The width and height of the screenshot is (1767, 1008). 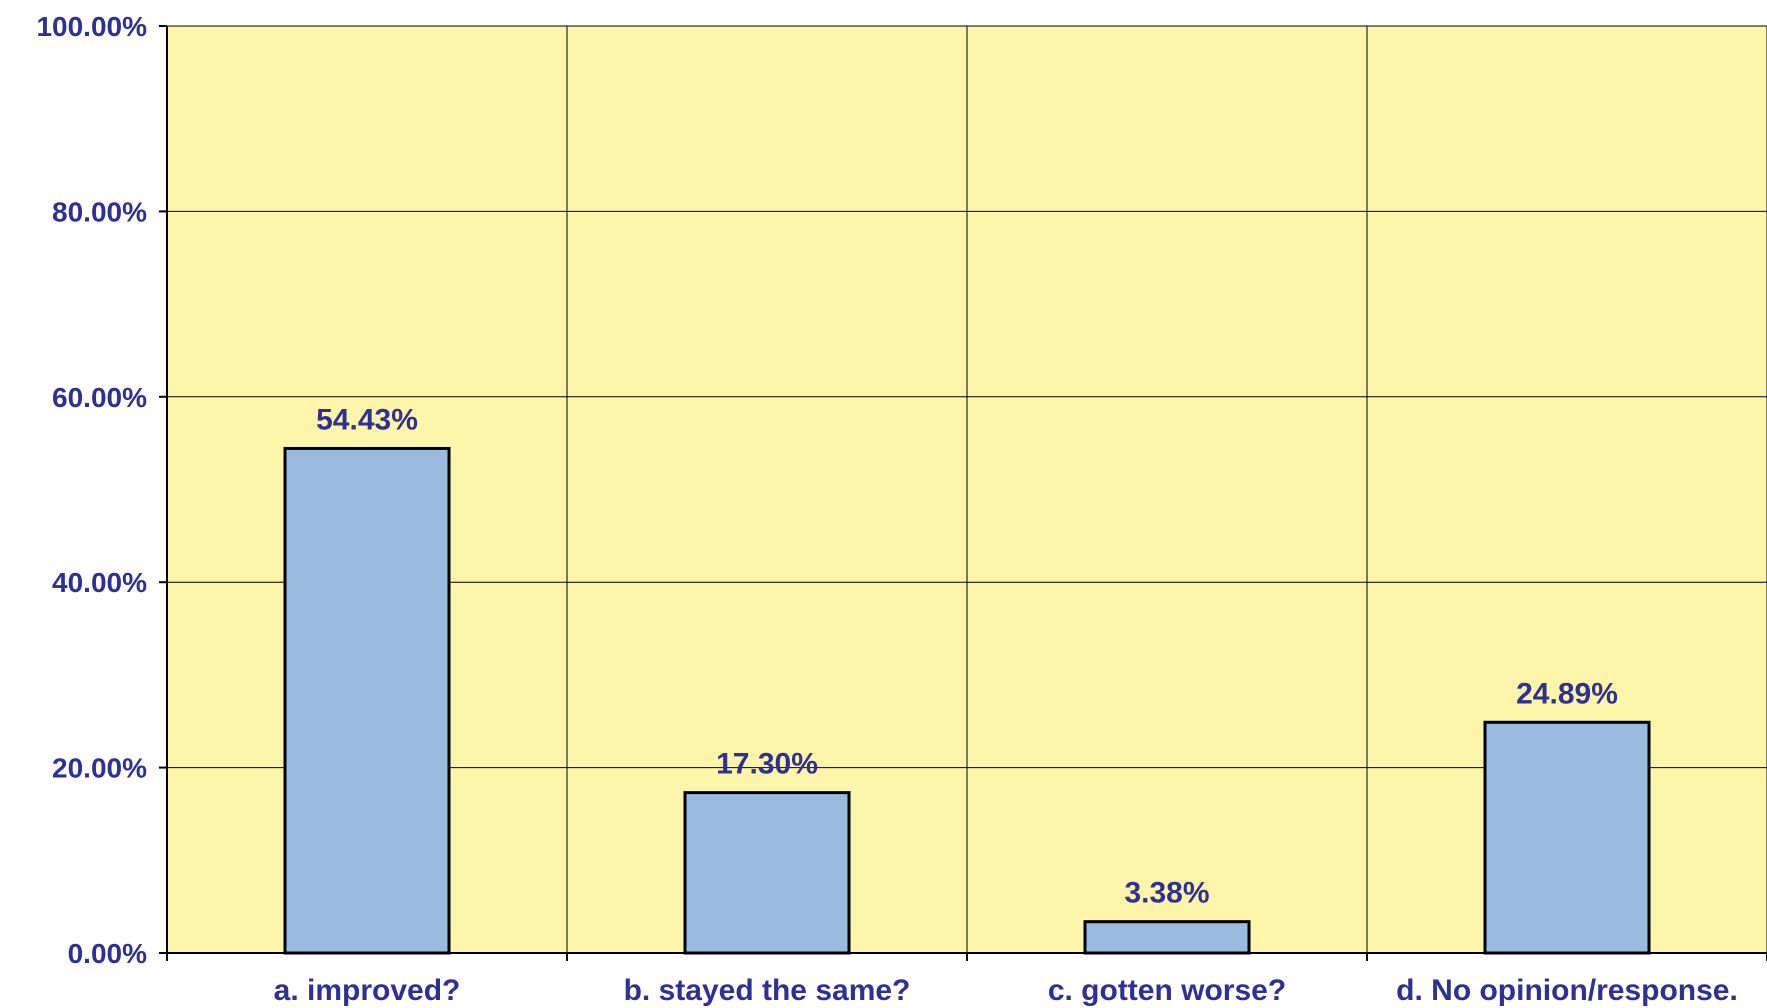 What do you see at coordinates (1166, 893) in the screenshot?
I see `data-label: 3.38%` at bounding box center [1166, 893].